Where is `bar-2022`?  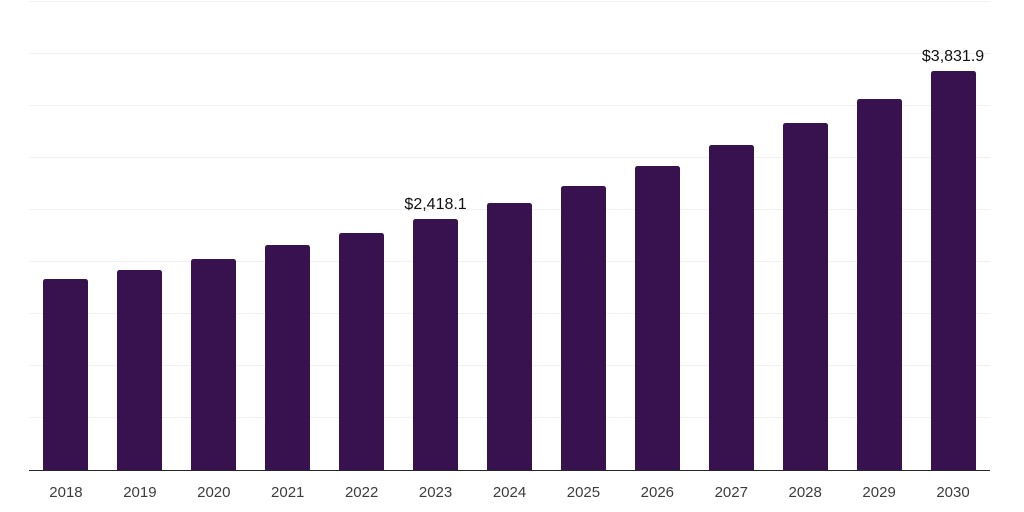
bar-2022 is located at coordinates (362, 351).